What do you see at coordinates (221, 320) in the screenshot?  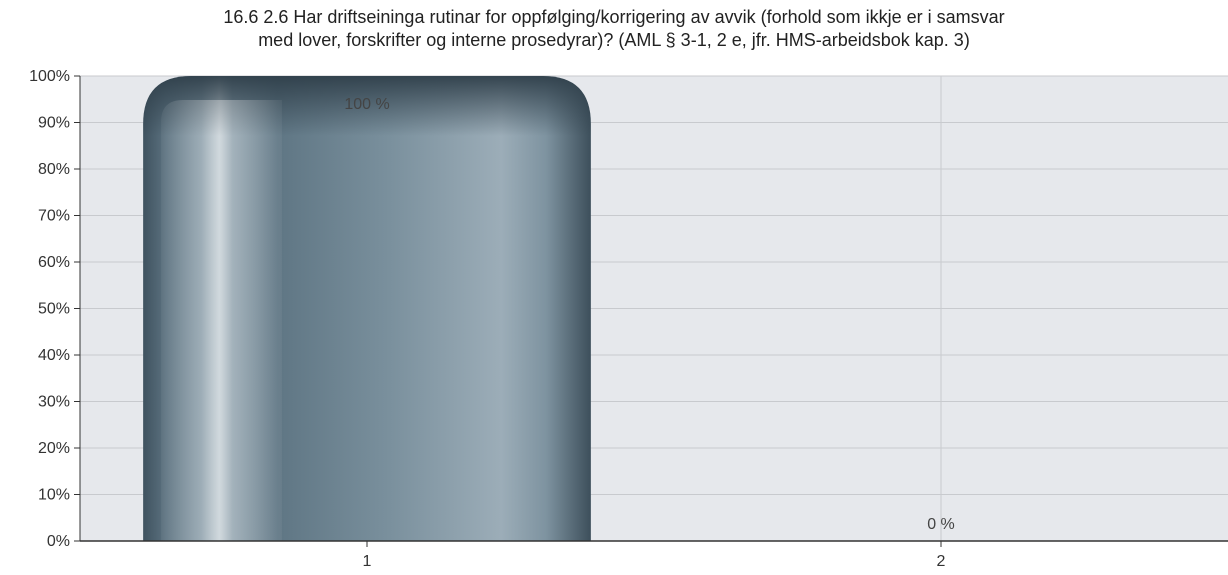 I see `bar-highlight` at bounding box center [221, 320].